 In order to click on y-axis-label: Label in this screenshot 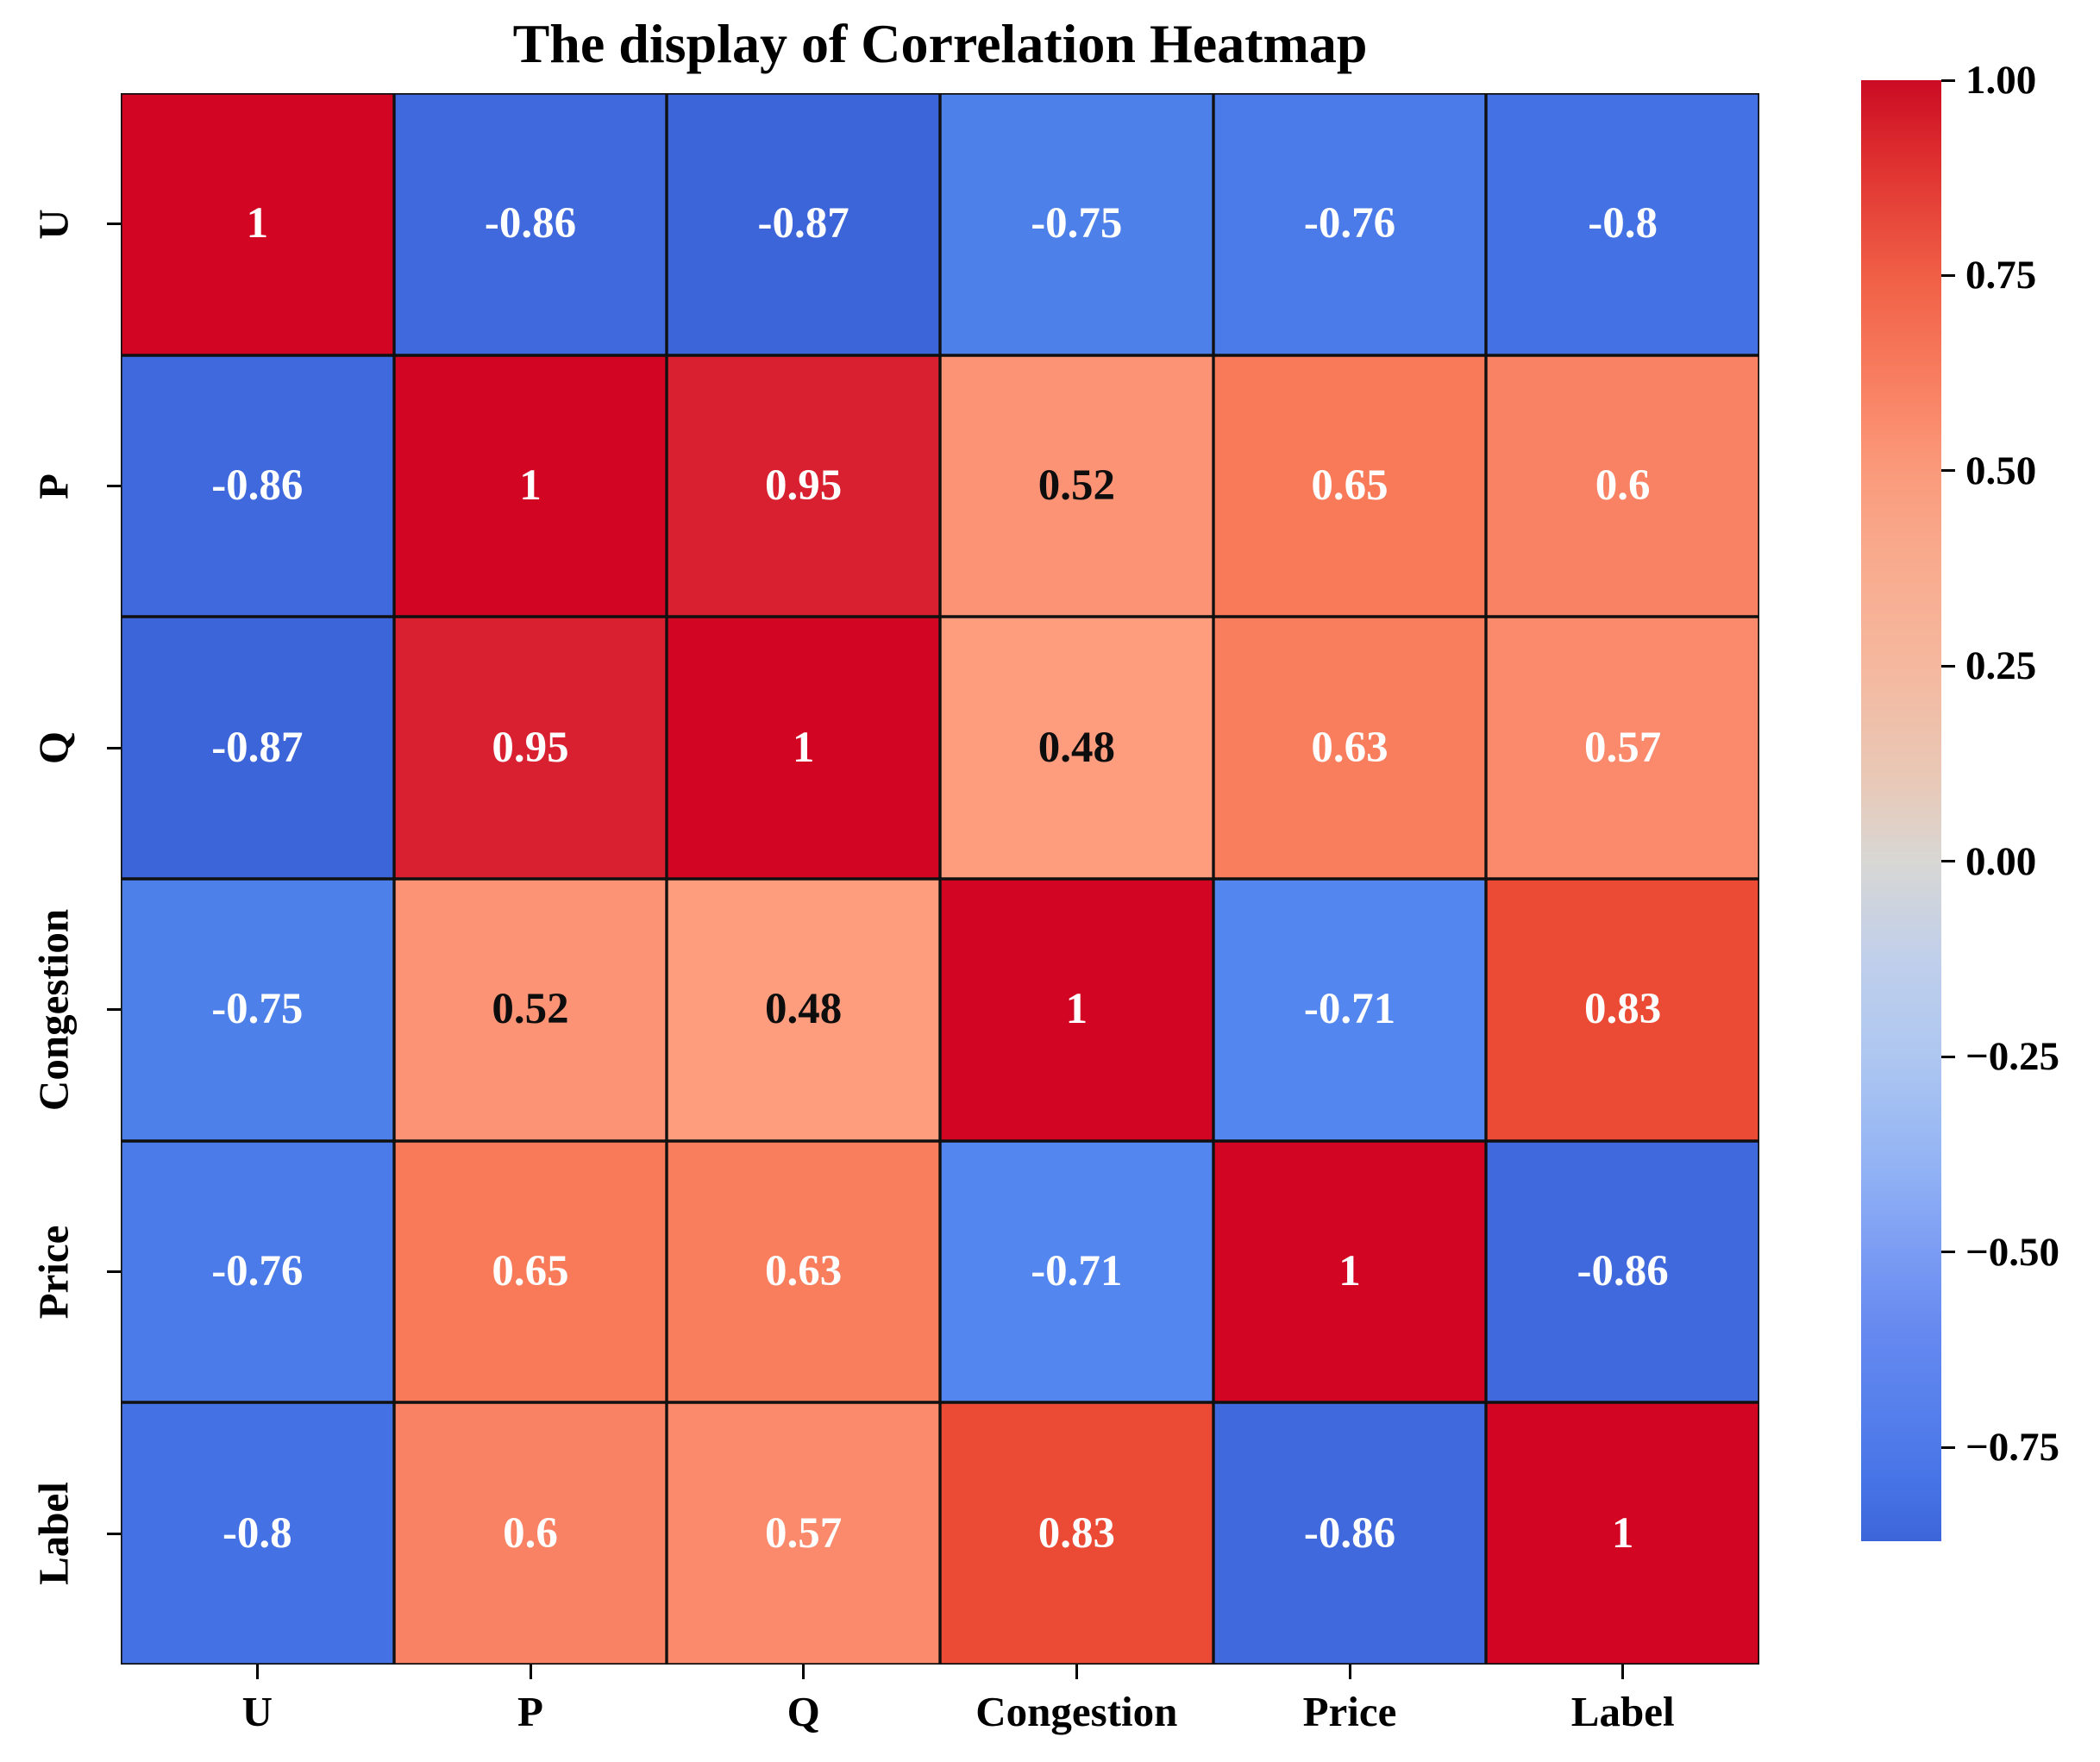, I will do `click(53, 1534)`.